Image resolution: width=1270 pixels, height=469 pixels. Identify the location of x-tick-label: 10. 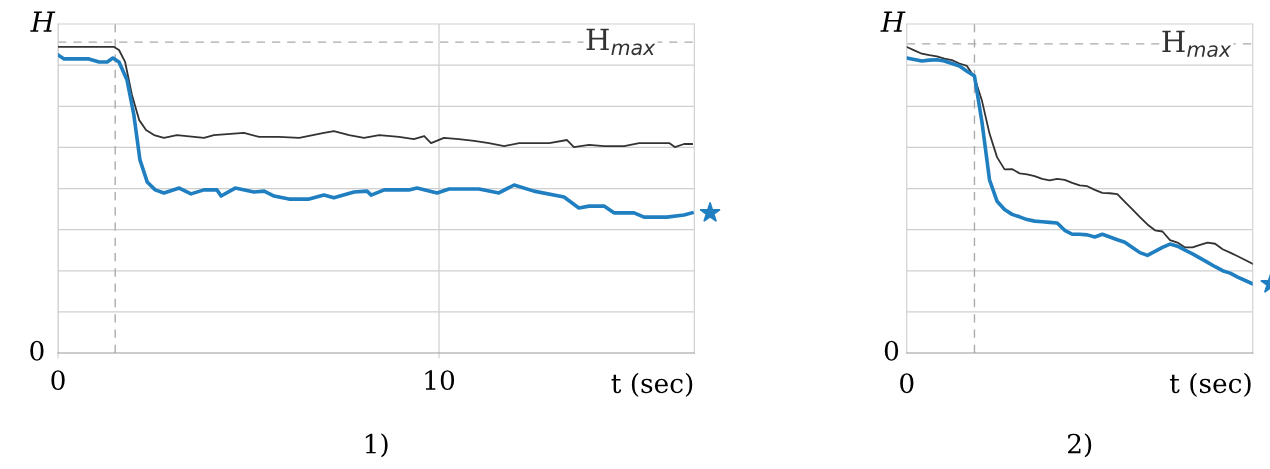
(440, 380).